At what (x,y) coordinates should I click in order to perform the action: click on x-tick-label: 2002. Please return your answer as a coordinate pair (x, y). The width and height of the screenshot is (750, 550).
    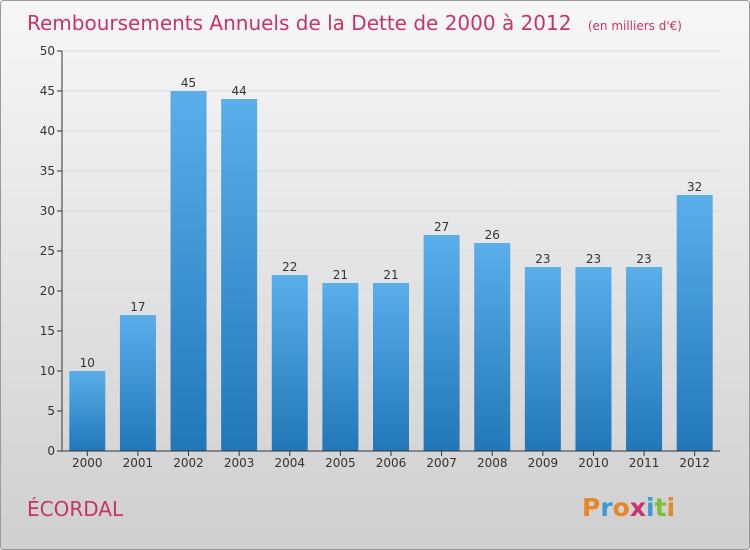
    Looking at the image, I should click on (188, 463).